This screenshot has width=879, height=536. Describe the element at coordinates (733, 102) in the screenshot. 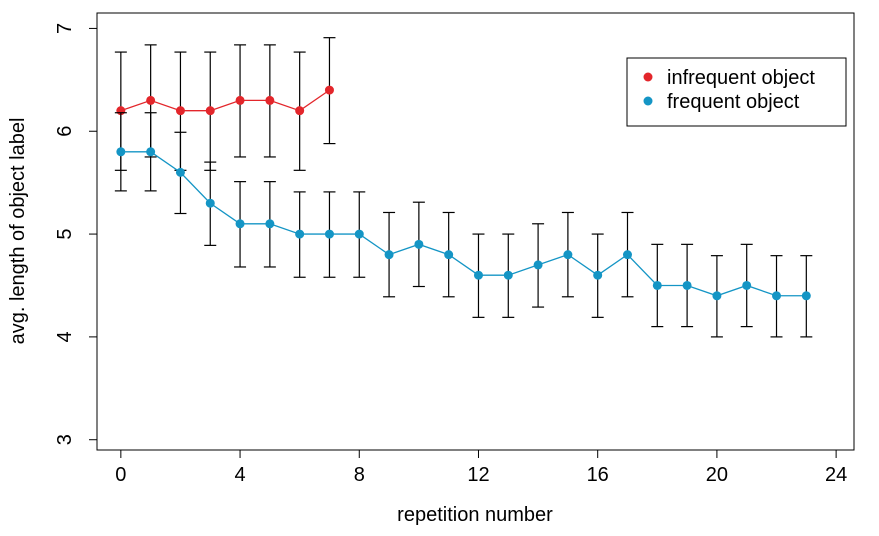

I see `legend-label-frequent: frequent object` at that location.